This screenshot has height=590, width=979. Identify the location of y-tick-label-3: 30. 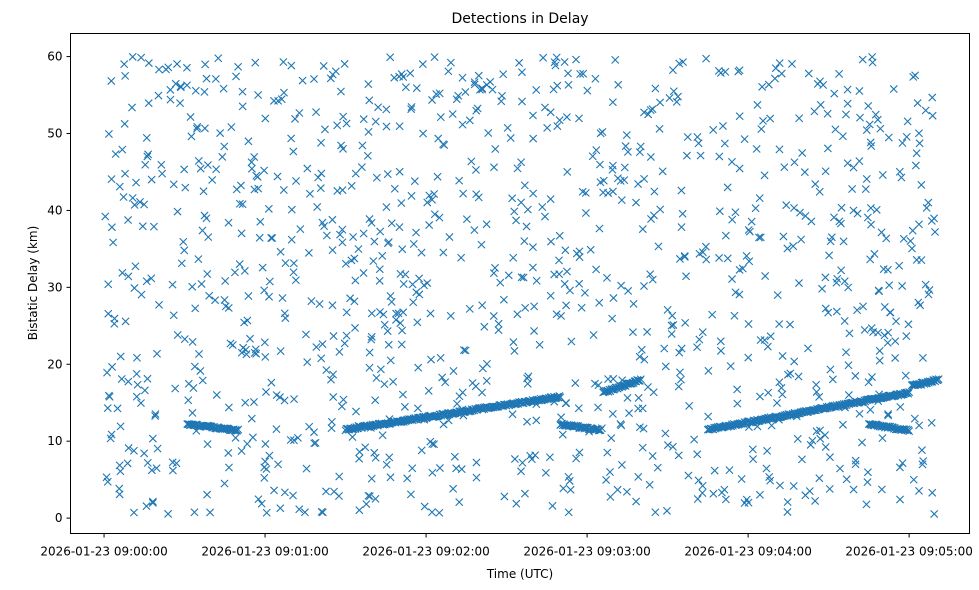
(54, 287).